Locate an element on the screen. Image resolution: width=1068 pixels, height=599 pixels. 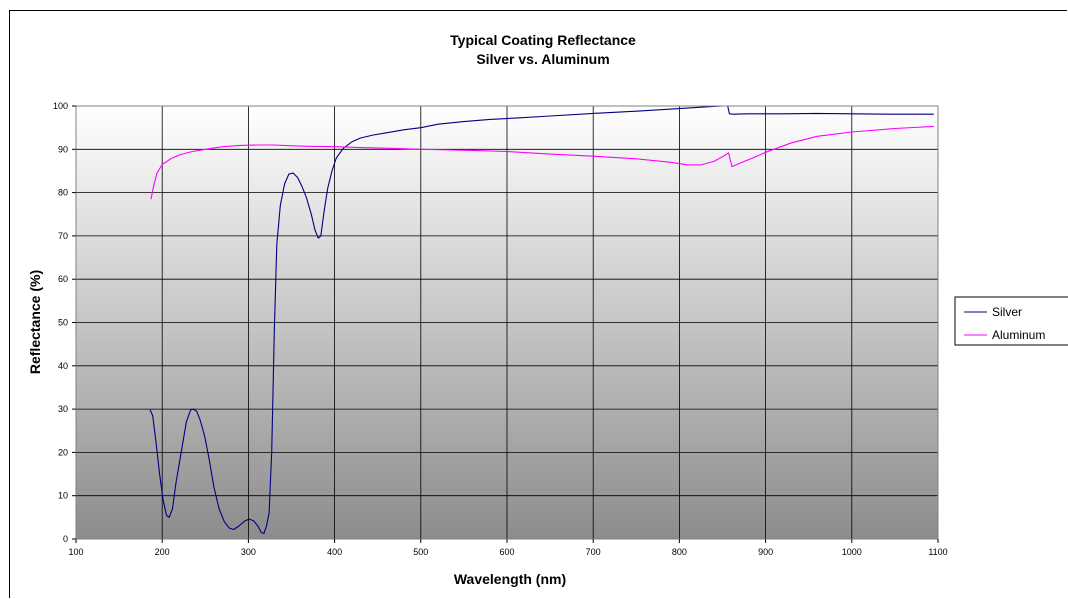
legend-label-silver: Silver is located at coordinates (1007, 312).